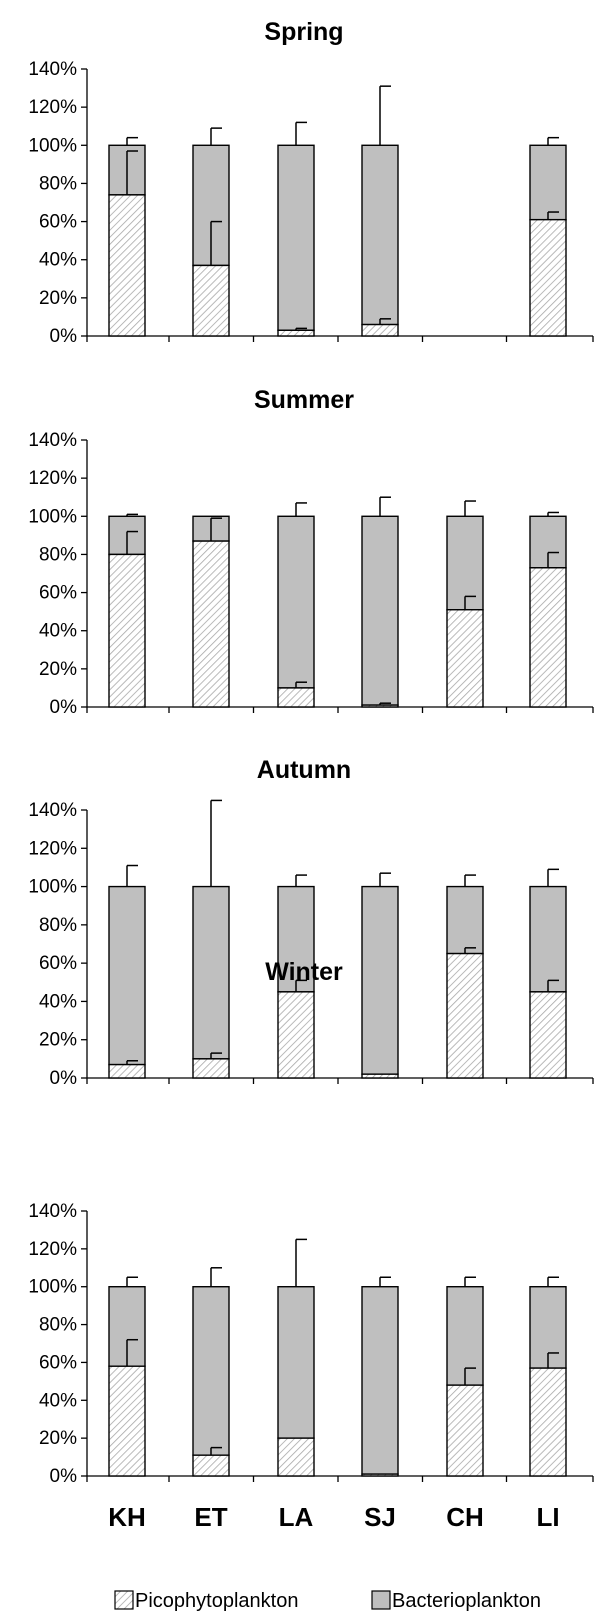  What do you see at coordinates (327, 1601) in the screenshot?
I see `legend: Picophytoplankton Bacterioplankton` at bounding box center [327, 1601].